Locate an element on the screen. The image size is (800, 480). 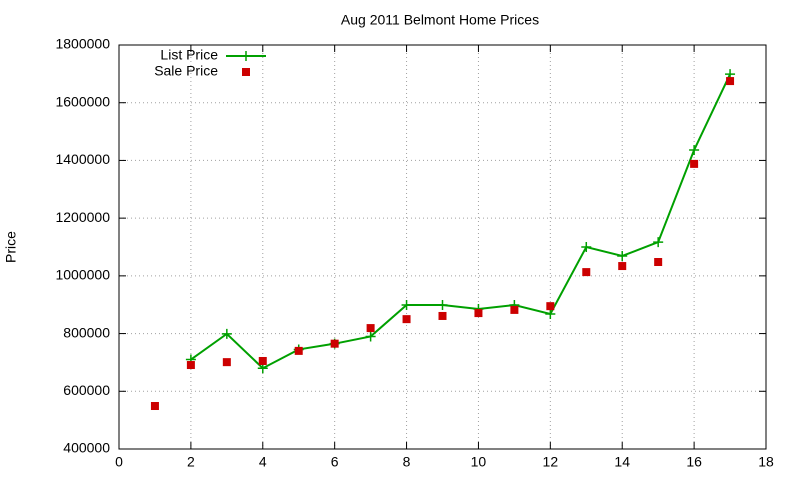
legend-label: List Price is located at coordinates (189, 55).